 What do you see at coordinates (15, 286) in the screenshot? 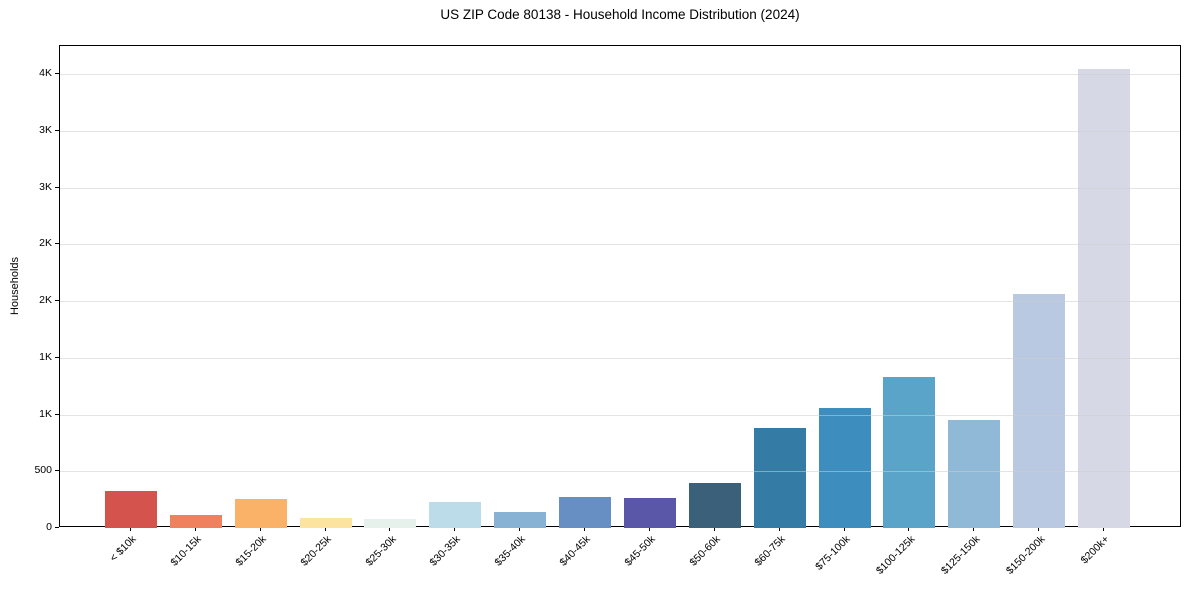
I see `y-axis-label: Households` at bounding box center [15, 286].